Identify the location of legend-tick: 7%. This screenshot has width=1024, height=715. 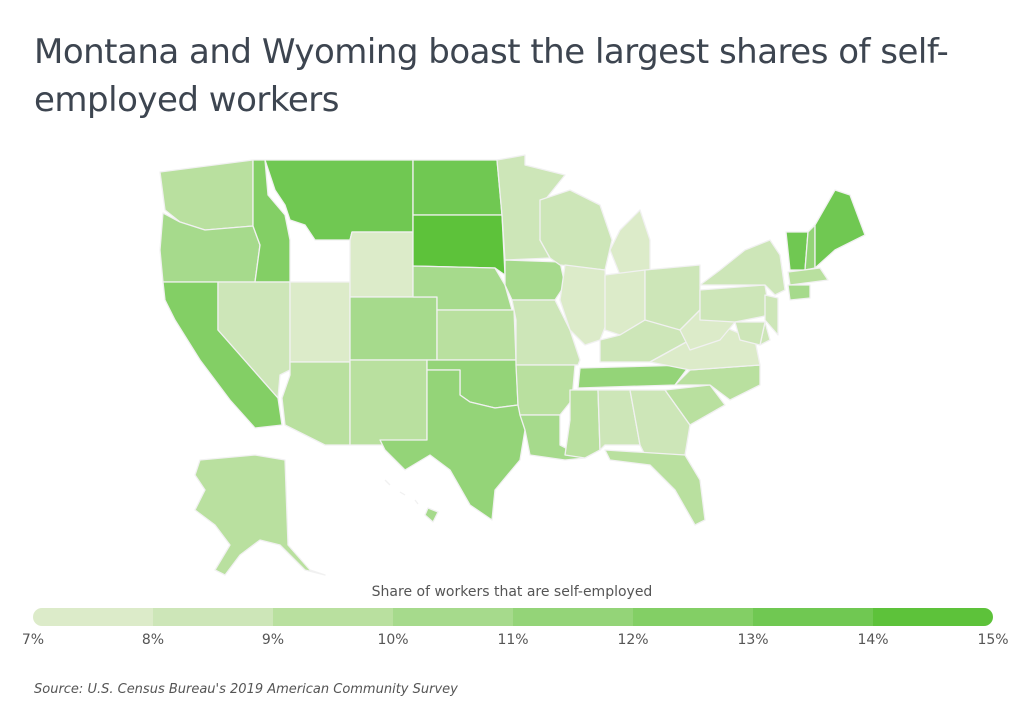
(33, 640).